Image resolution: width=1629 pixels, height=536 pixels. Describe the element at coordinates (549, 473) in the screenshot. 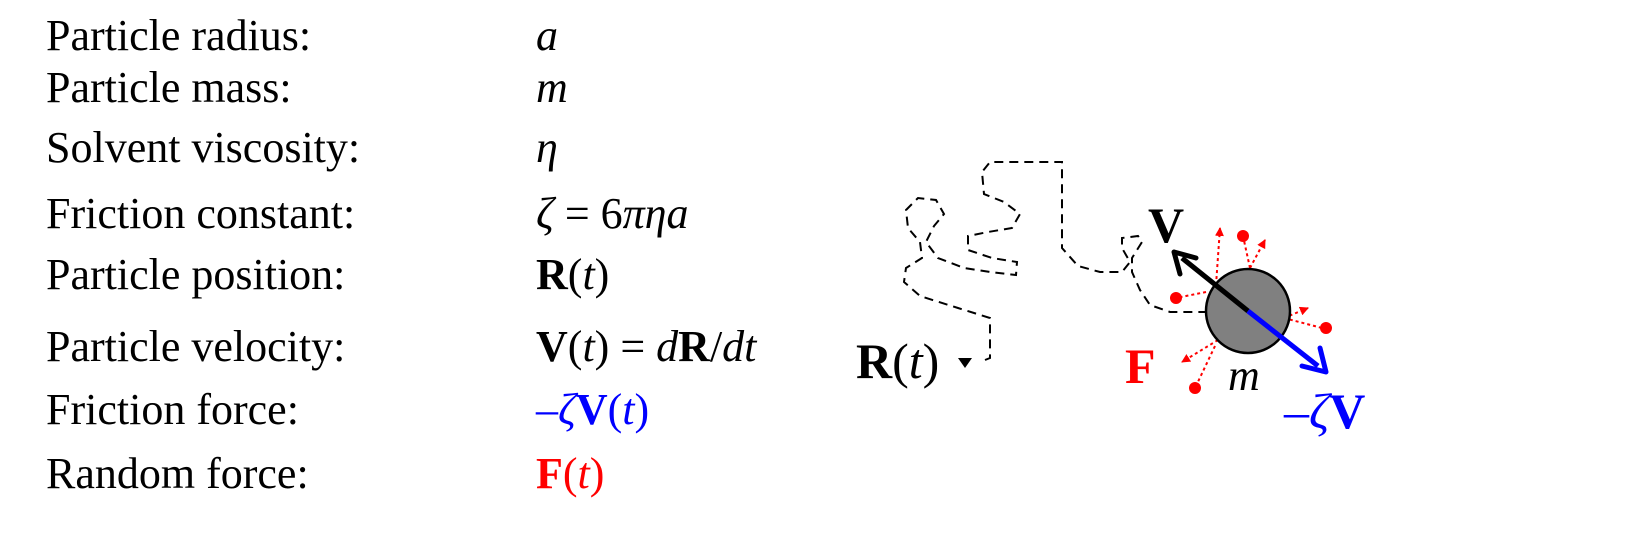

I see `bold-f: F` at that location.